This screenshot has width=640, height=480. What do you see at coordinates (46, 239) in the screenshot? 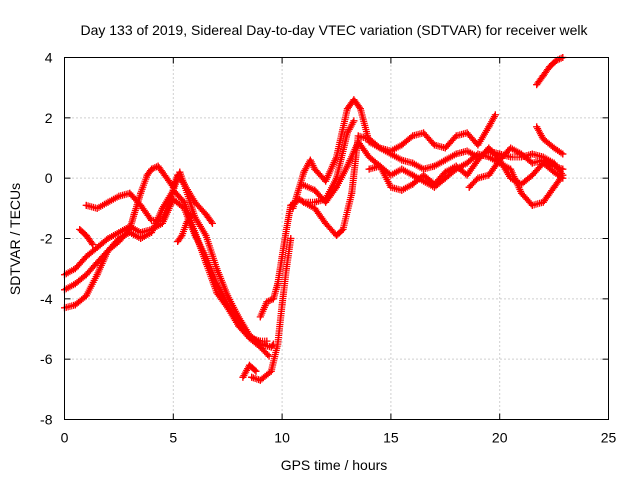
I see `y-tick-label: -2` at bounding box center [46, 239].